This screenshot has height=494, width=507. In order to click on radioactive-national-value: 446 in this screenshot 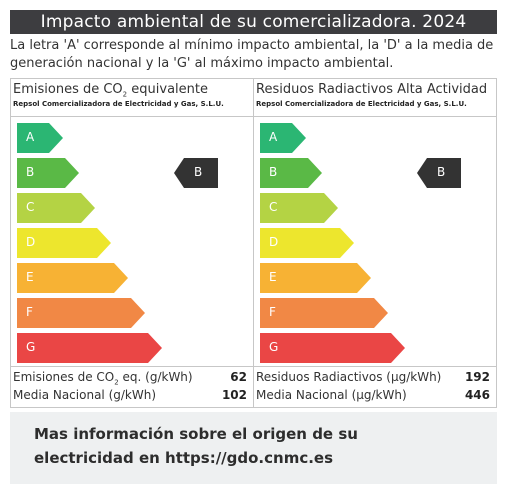, I will do `click(477, 395)`.